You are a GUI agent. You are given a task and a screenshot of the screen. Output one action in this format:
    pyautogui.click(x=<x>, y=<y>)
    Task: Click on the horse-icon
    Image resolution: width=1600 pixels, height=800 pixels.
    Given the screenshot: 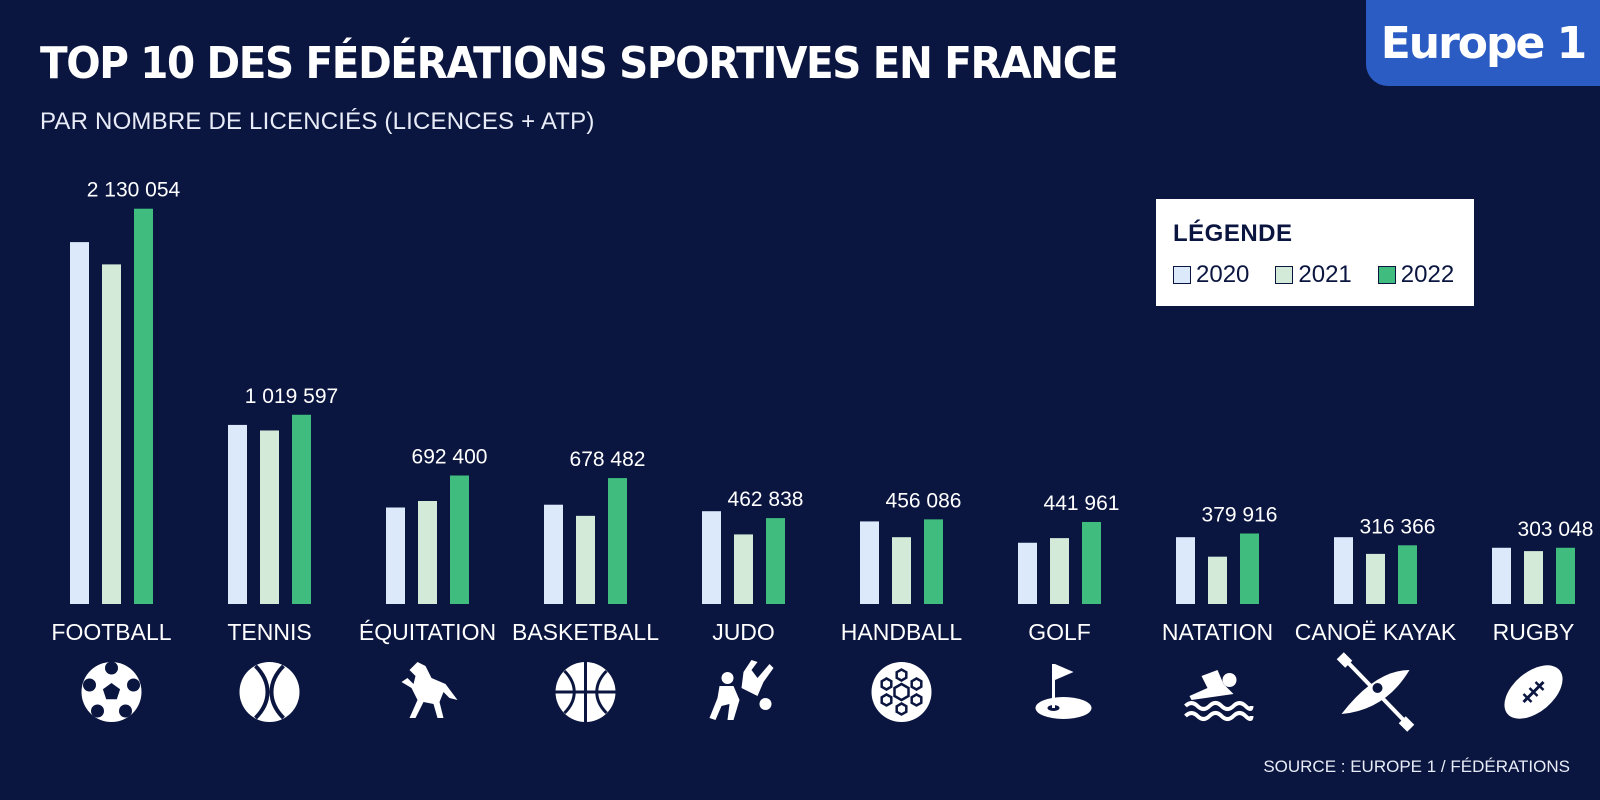 What is the action you would take?
    pyautogui.click(x=429, y=690)
    